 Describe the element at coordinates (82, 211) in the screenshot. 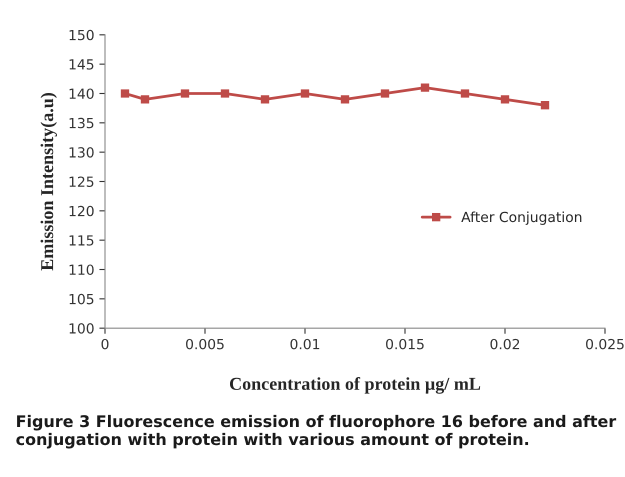

I see `y-tick-label: 120` at that location.